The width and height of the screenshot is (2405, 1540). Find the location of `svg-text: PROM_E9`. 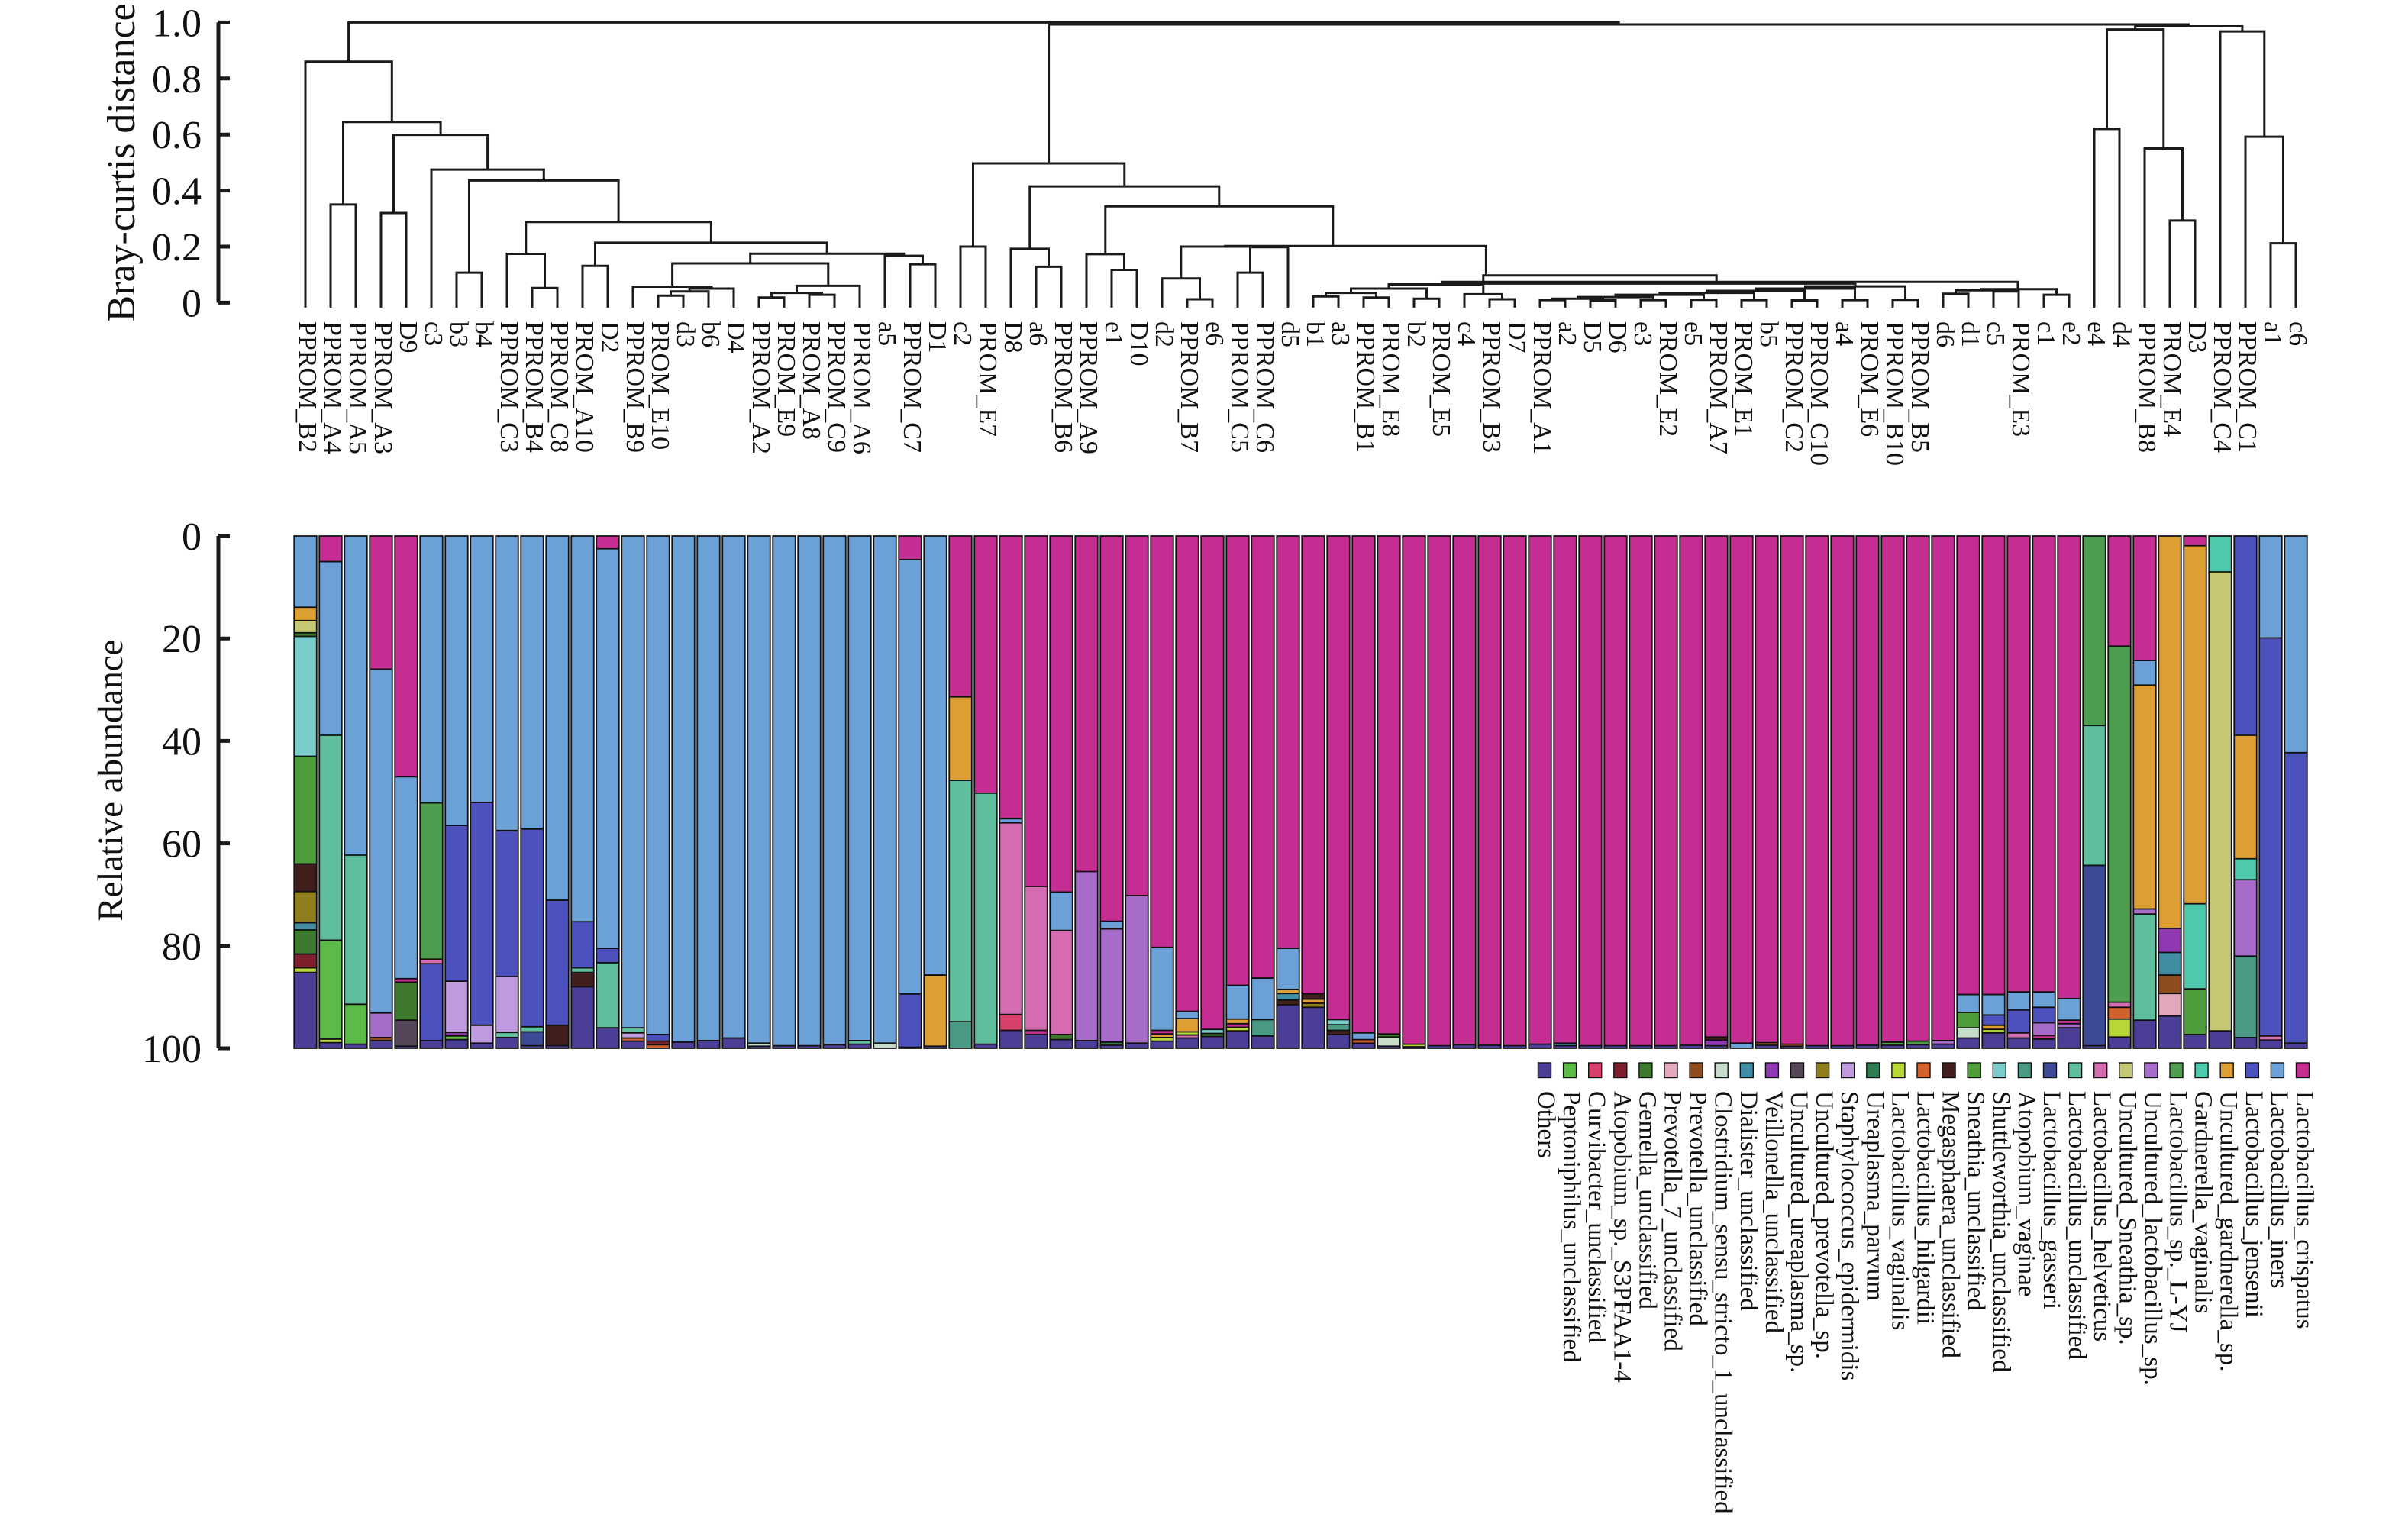

svg-text: PROM_E9 is located at coordinates (786, 379).